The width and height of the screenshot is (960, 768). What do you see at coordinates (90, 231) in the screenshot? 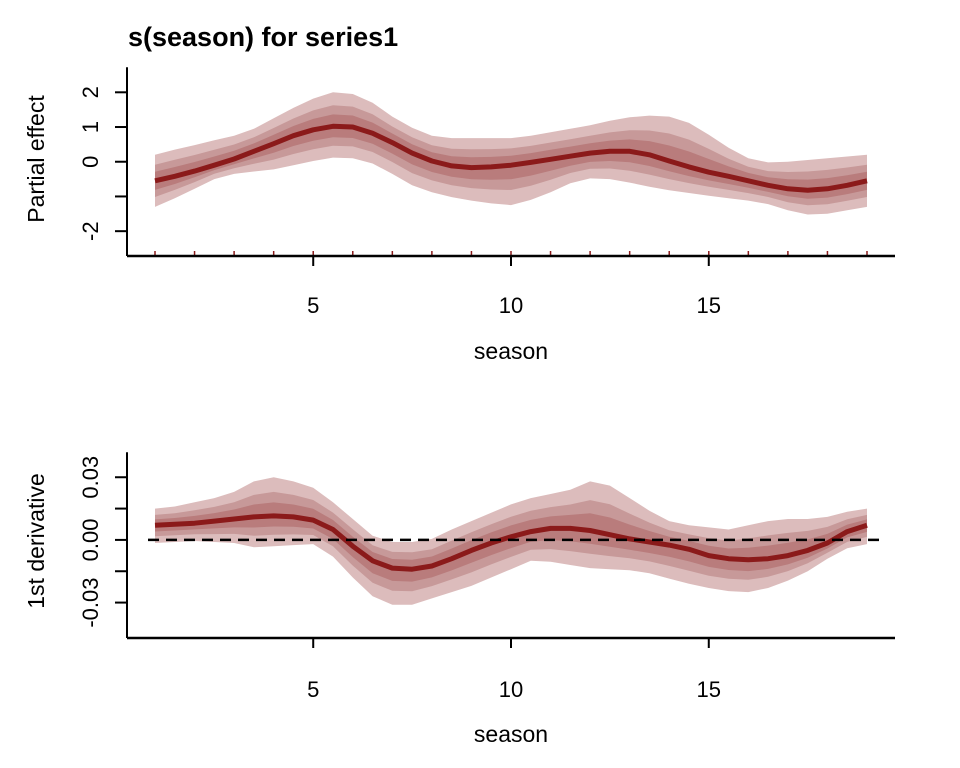
I see `y-tick-label: -2` at bounding box center [90, 231].